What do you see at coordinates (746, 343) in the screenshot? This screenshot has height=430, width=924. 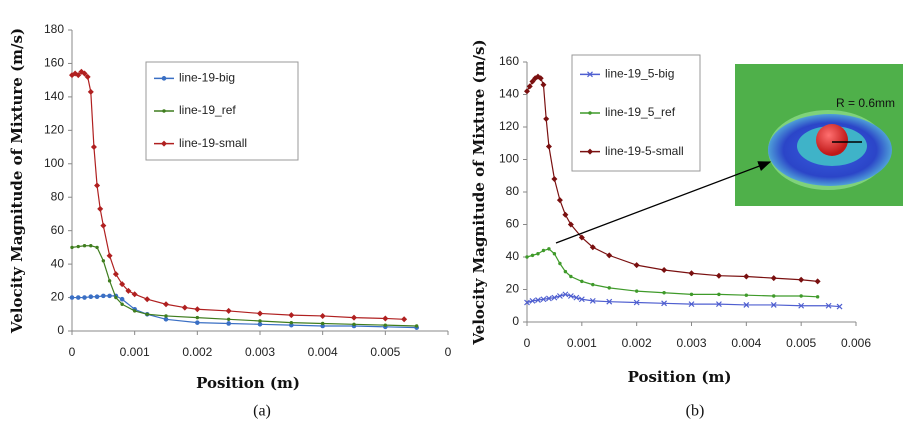 I see `x-tick-label: 0.004` at bounding box center [746, 343].